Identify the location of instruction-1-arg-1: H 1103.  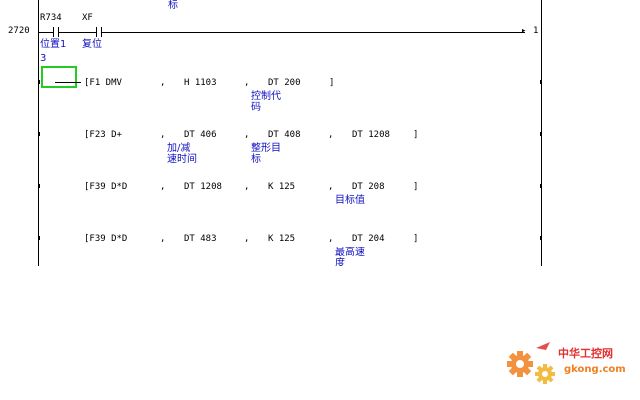
(200, 83).